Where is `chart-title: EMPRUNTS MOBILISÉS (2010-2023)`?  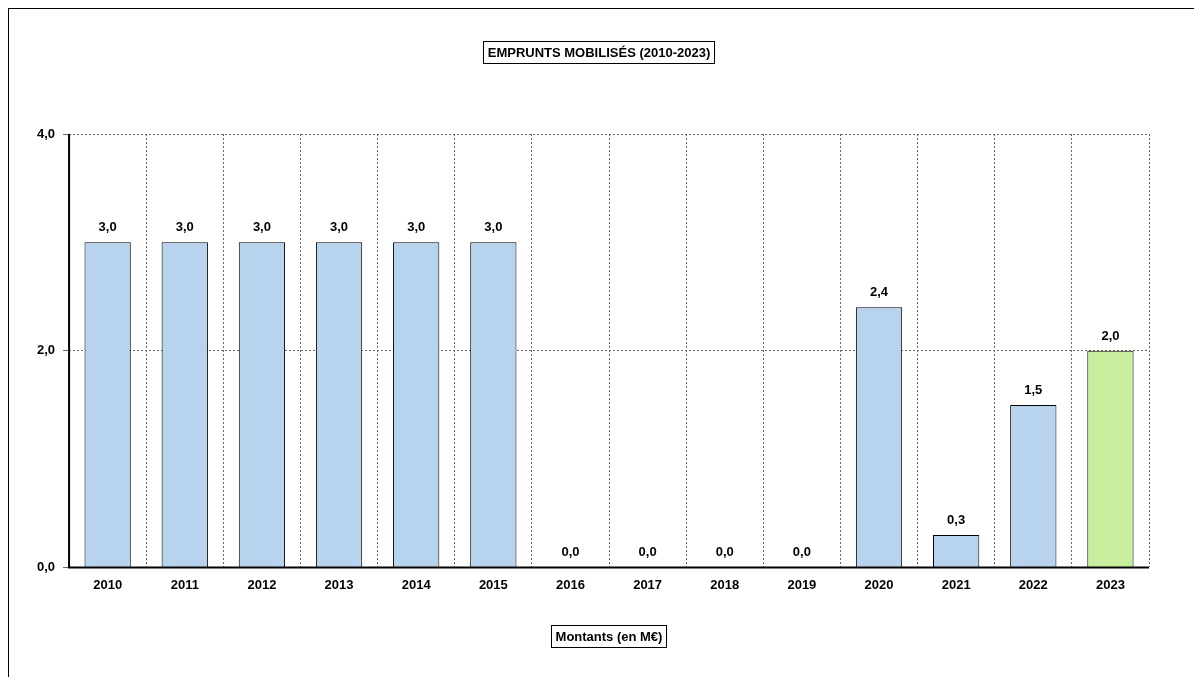 chart-title: EMPRUNTS MOBILISÉS (2010-2023) is located at coordinates (599, 52).